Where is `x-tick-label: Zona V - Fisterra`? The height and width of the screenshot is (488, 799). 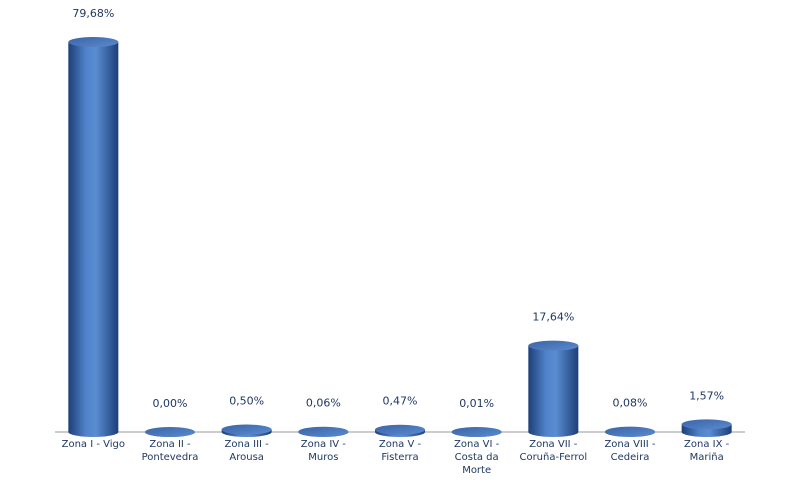
x-tick-label: Zona V - Fisterra is located at coordinates (400, 451).